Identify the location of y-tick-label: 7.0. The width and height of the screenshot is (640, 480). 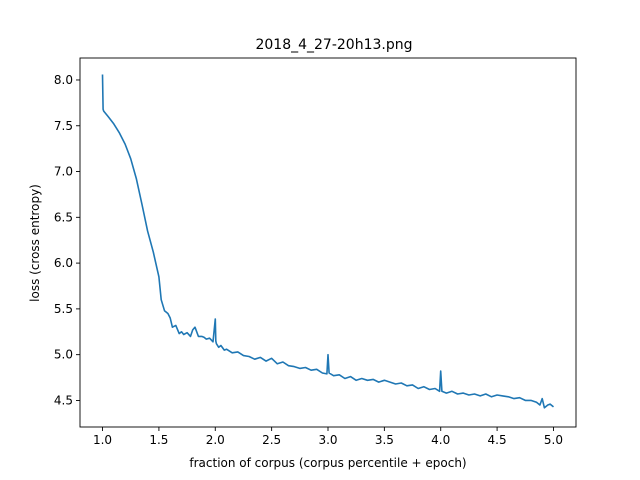
(63, 172).